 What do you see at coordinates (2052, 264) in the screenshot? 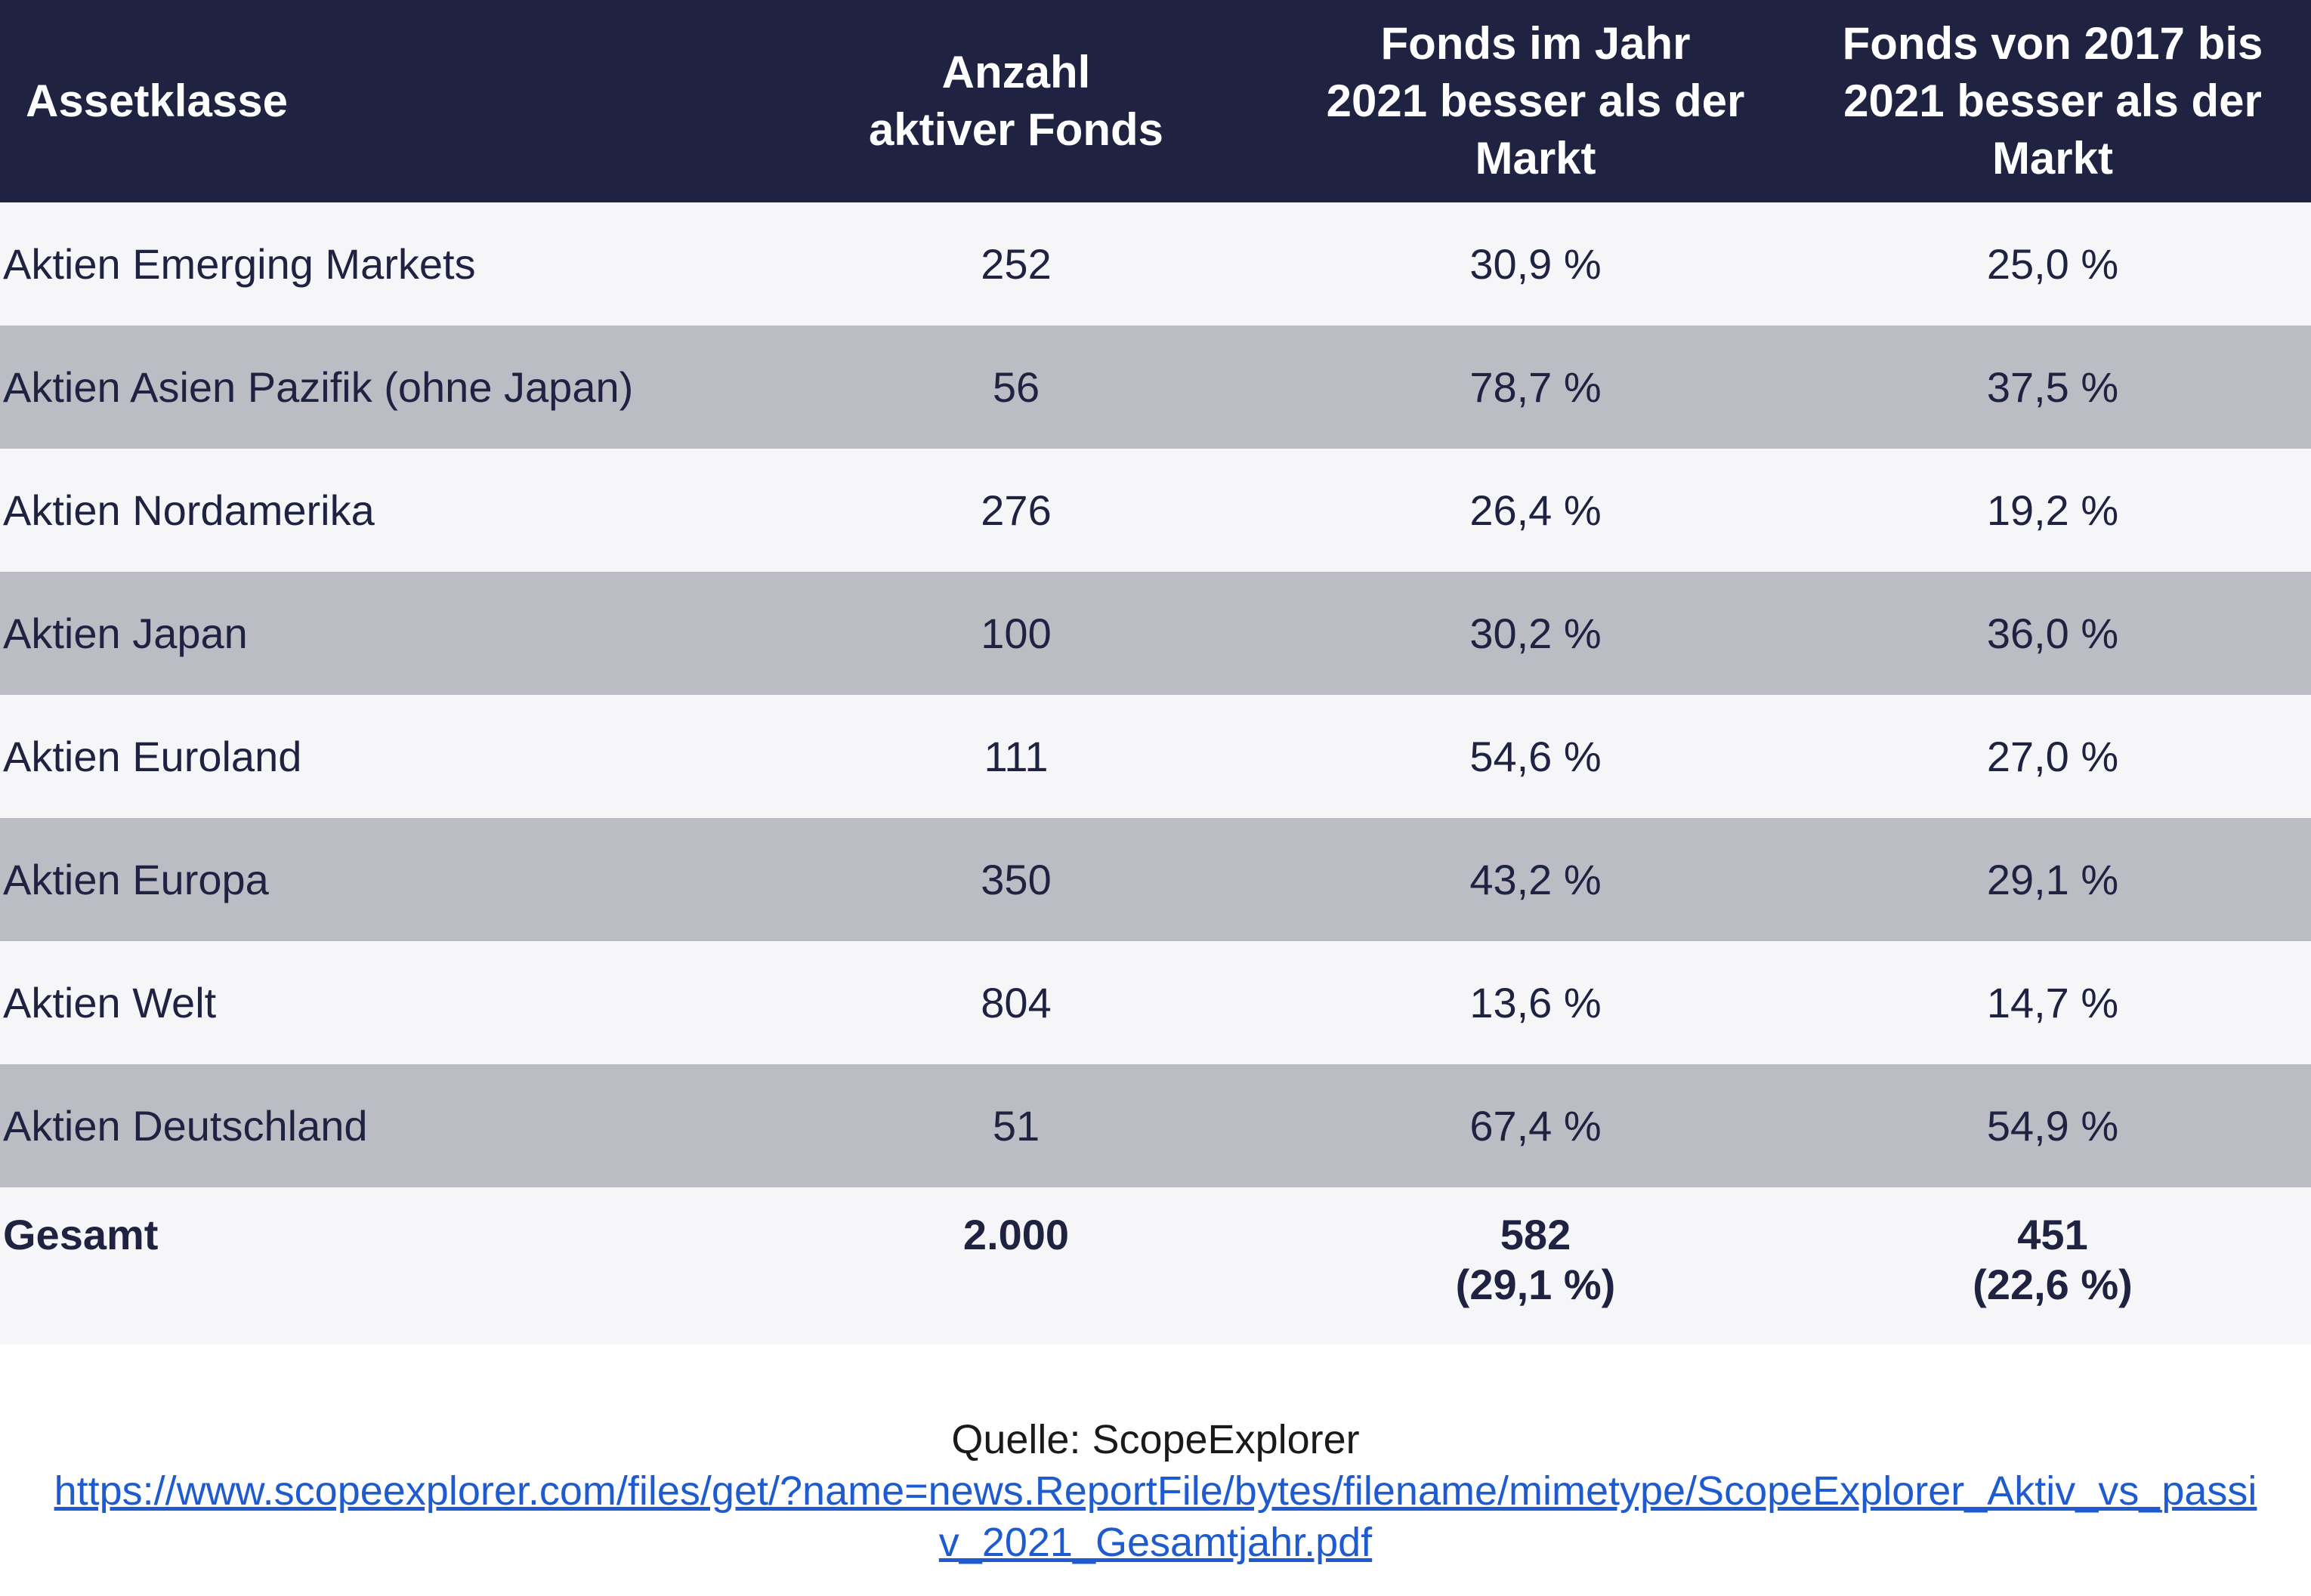
I see `outperform-2017-2021-cell: 25,0 %` at bounding box center [2052, 264].